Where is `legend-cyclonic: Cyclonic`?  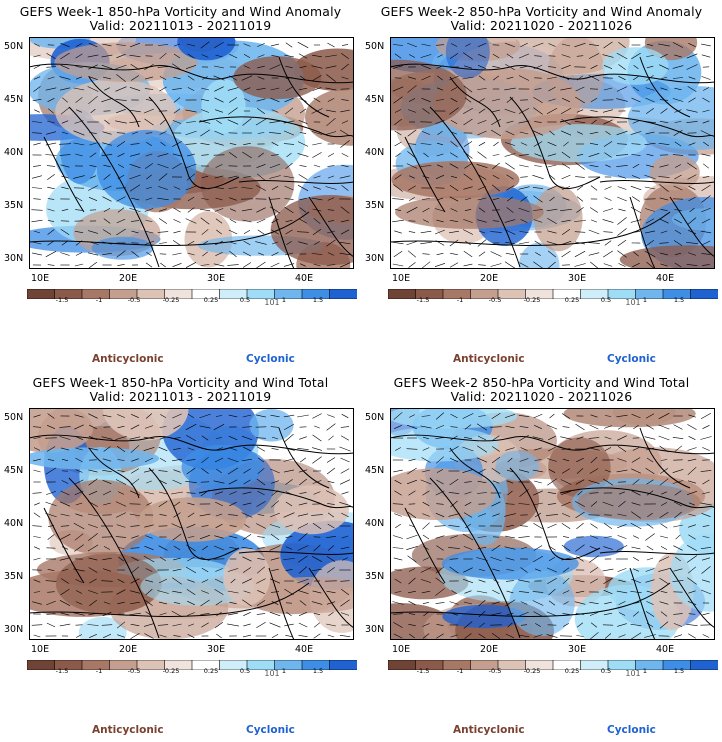
legend-cyclonic: Cyclonic is located at coordinates (270, 359).